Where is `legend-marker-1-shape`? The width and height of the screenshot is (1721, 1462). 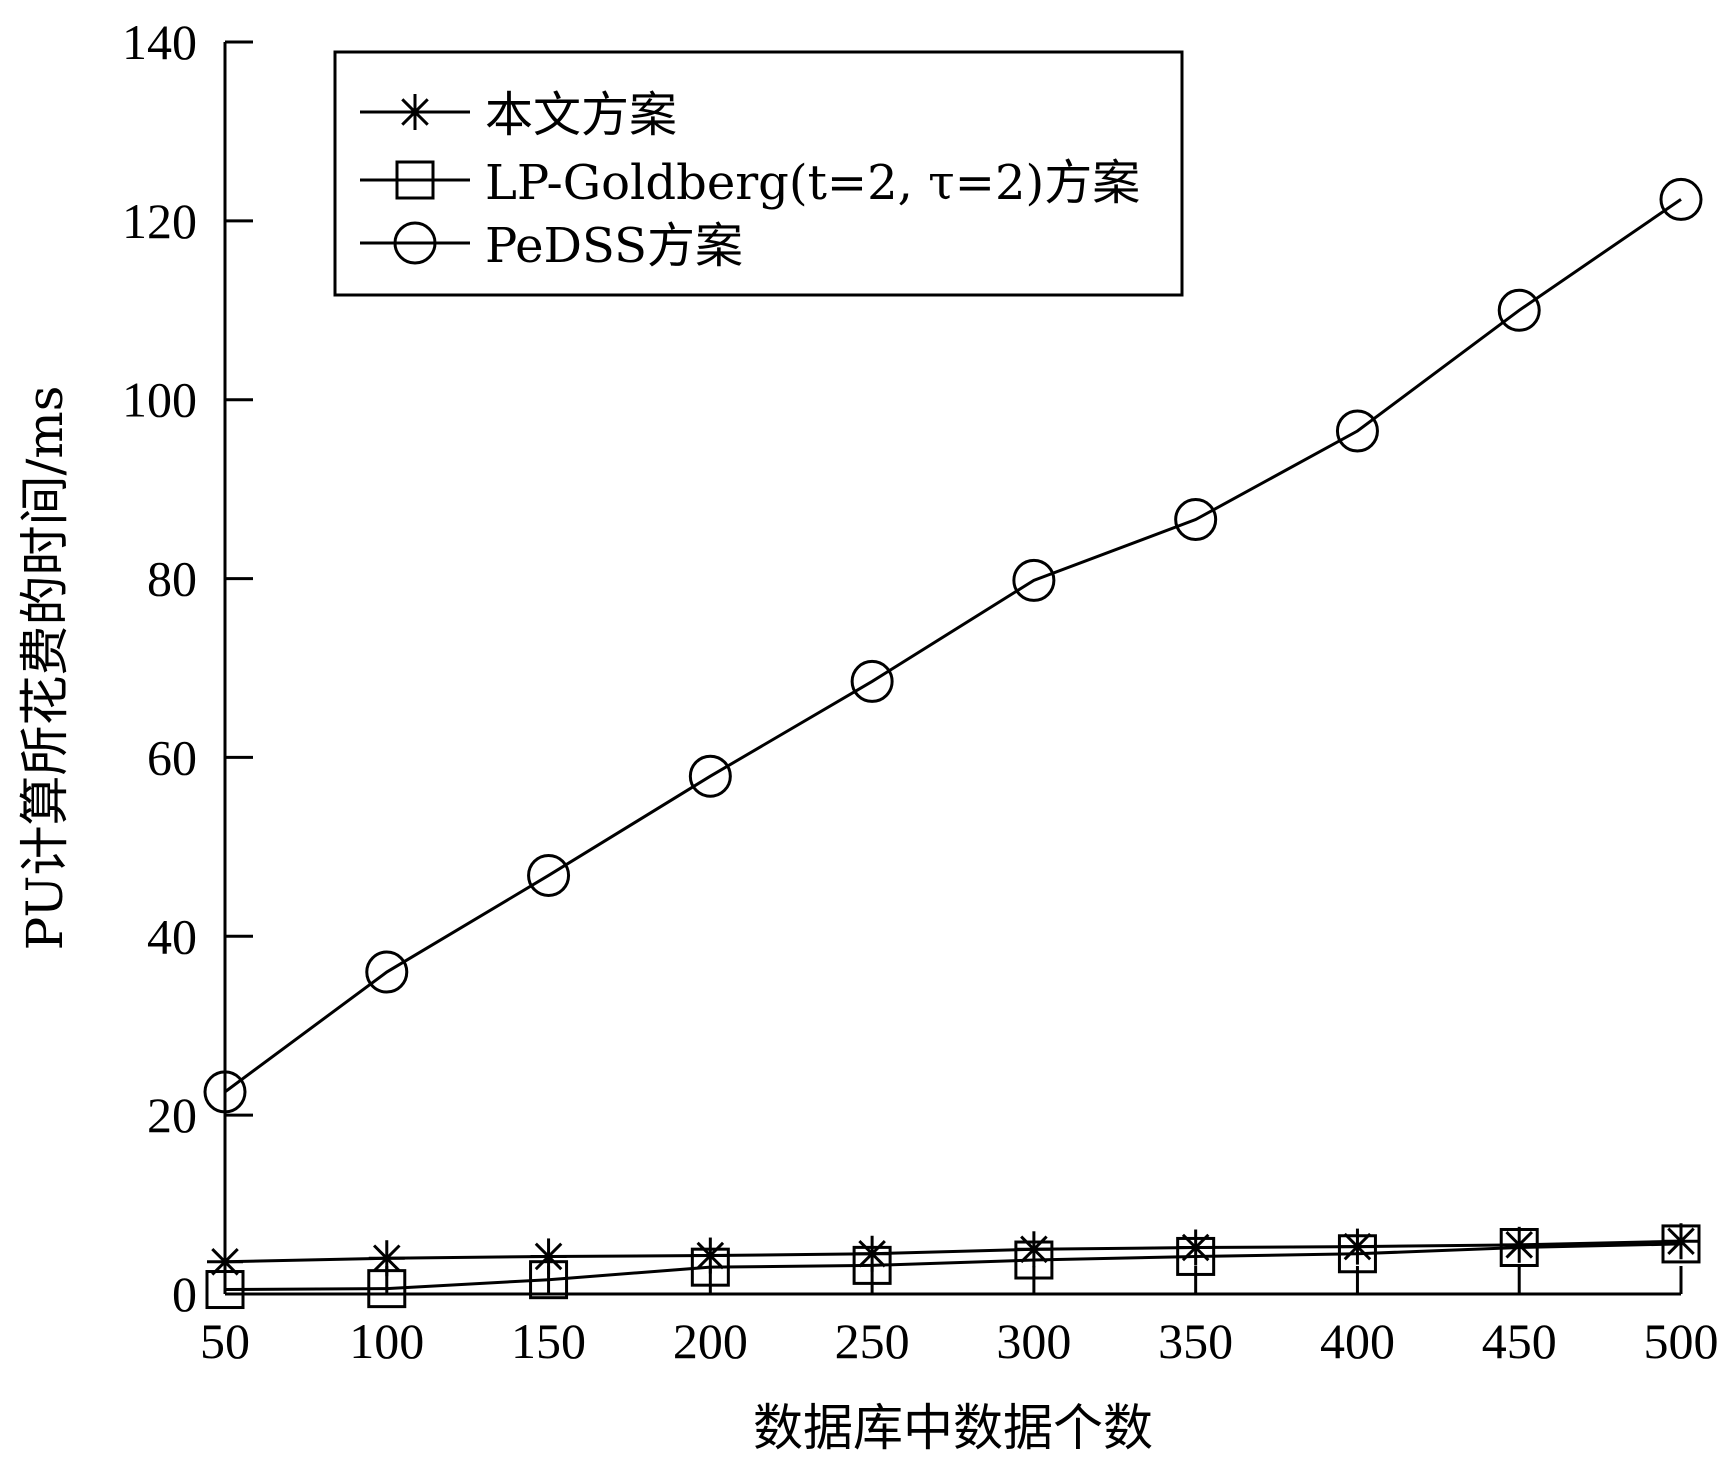 legend-marker-1-shape is located at coordinates (415, 180).